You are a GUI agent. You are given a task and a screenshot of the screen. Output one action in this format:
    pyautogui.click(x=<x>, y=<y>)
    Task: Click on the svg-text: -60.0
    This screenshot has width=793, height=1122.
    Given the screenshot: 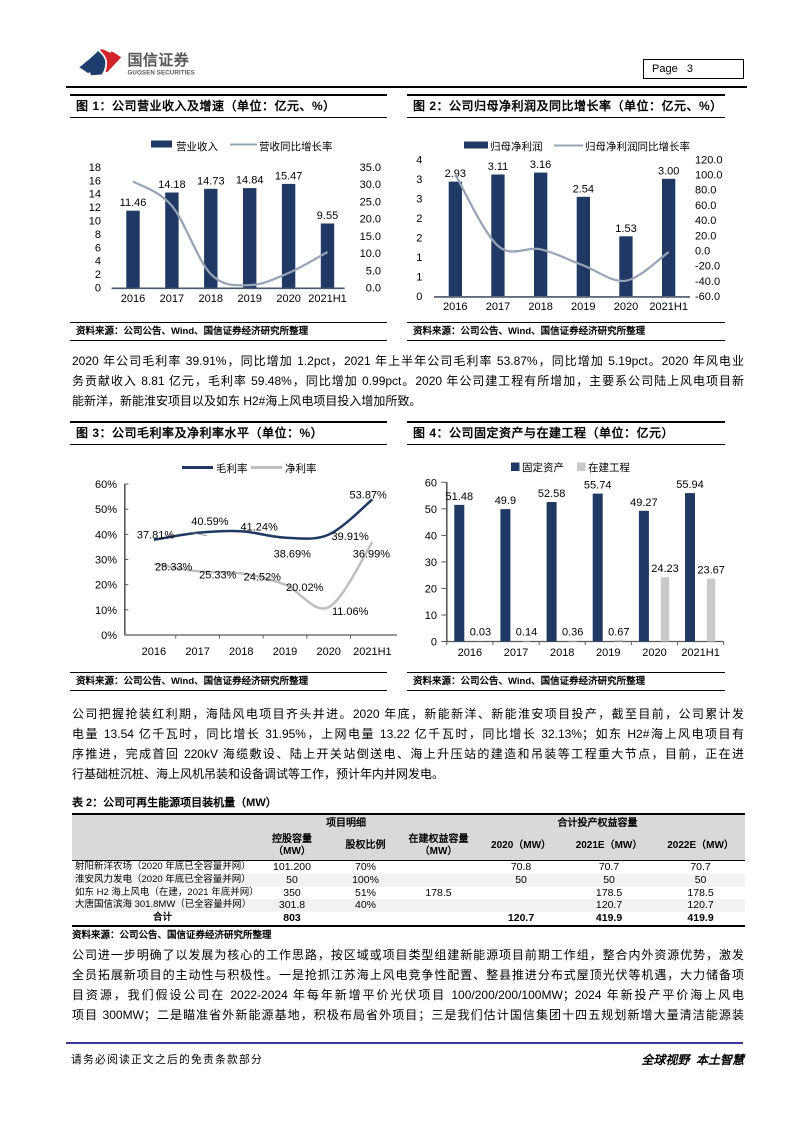 What is the action you would take?
    pyautogui.click(x=707, y=297)
    